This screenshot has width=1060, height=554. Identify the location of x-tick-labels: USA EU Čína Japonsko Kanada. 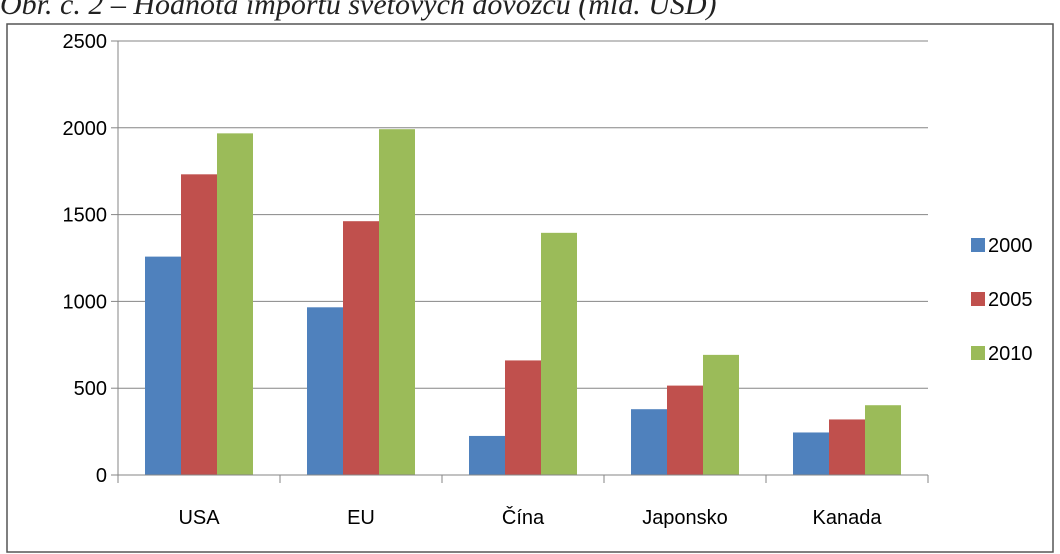
(530, 517).